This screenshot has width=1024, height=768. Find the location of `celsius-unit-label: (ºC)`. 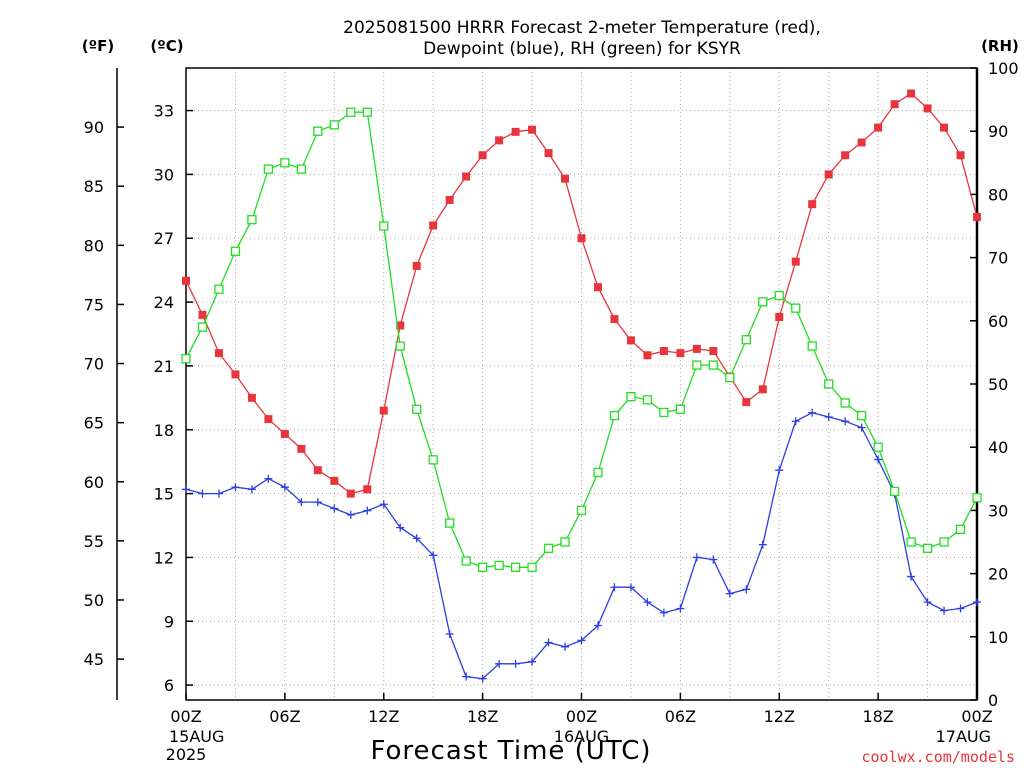

celsius-unit-label: (ºC) is located at coordinates (166, 46).